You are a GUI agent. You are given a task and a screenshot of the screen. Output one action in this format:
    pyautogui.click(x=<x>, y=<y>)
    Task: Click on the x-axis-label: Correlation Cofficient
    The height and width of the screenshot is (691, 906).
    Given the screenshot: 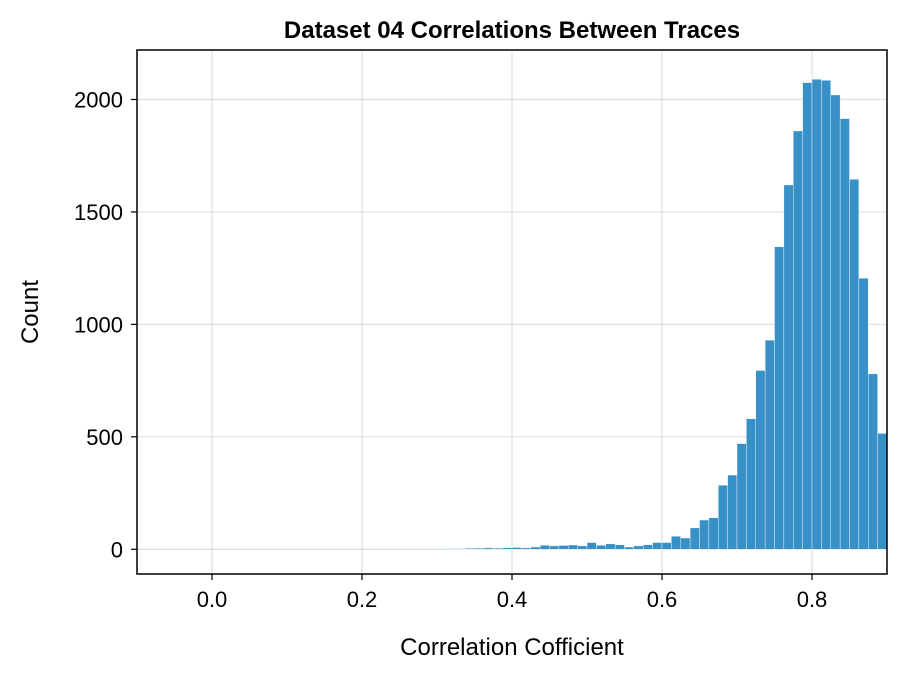 What is the action you would take?
    pyautogui.click(x=512, y=647)
    